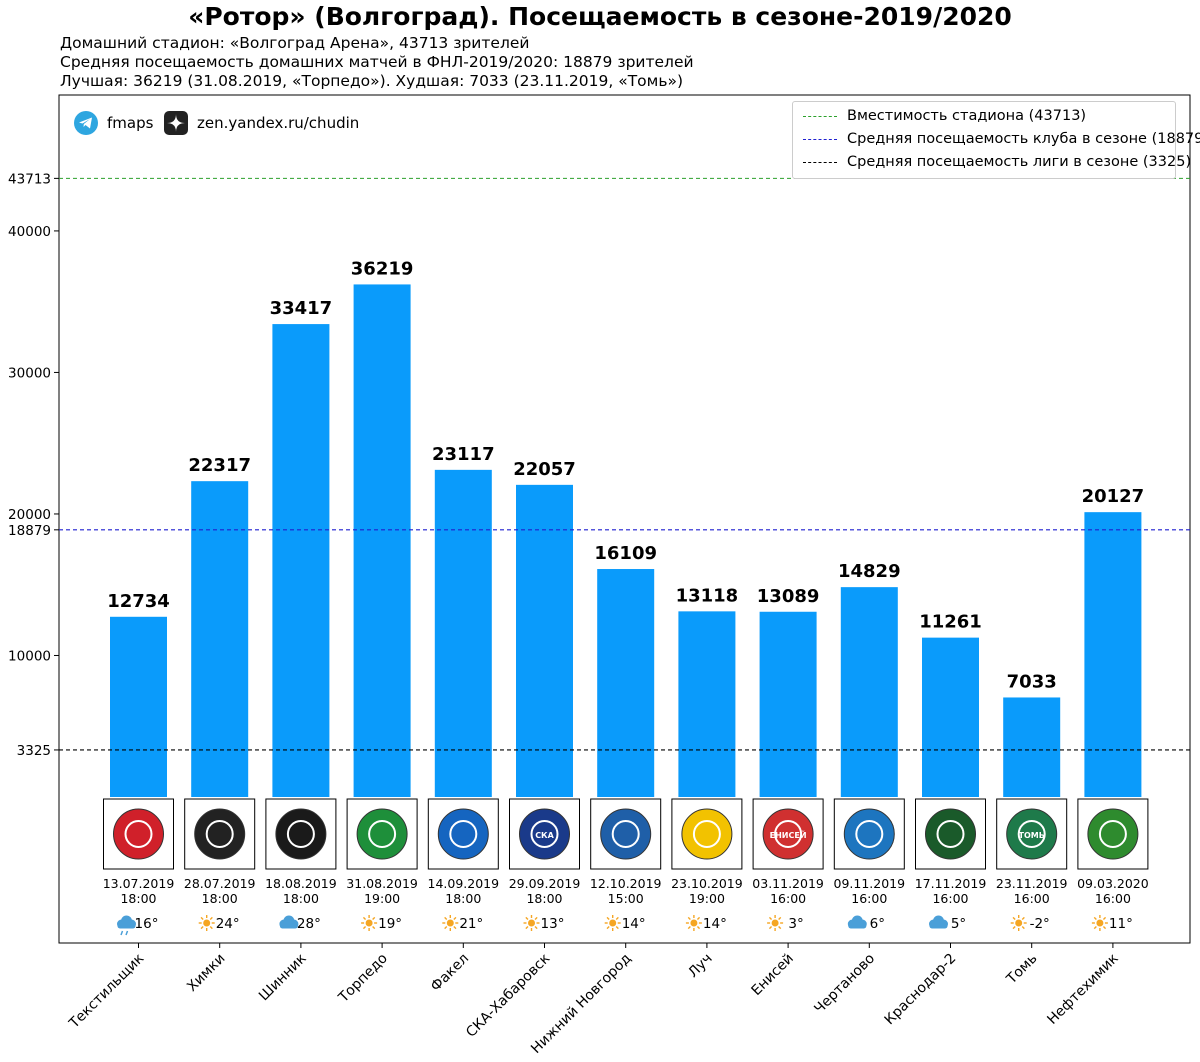  Describe the element at coordinates (1113, 496) in the screenshot. I see `value-label: 20127` at that location.